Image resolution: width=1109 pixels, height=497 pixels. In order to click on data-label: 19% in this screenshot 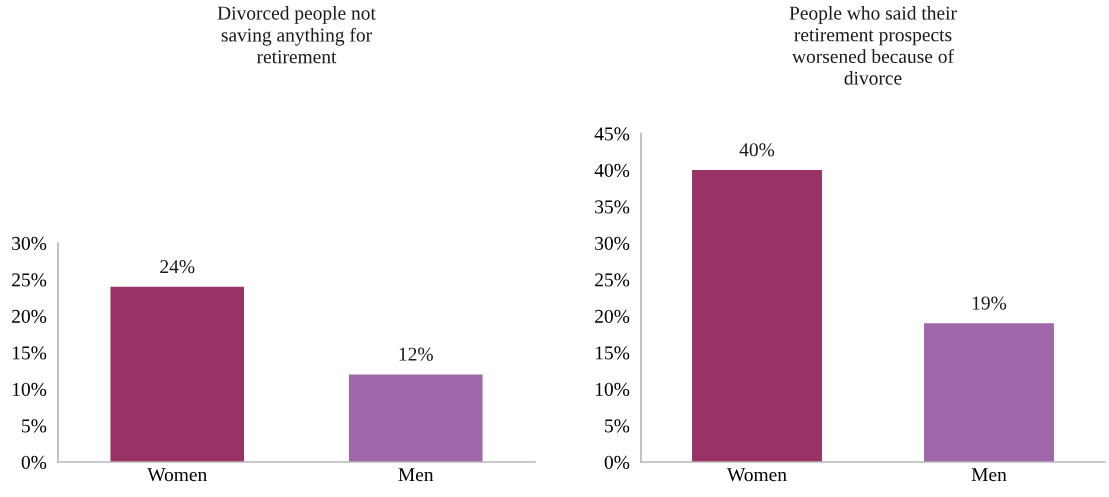, I will do `click(989, 303)`.